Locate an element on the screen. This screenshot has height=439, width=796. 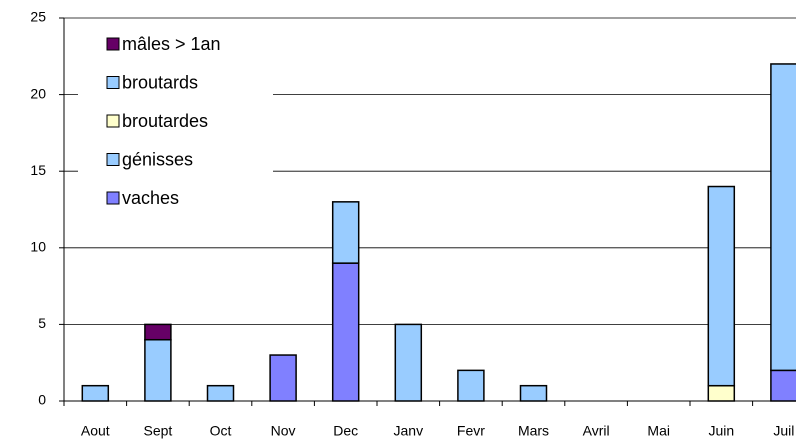
y-tick-label: 10 is located at coordinates (38, 247).